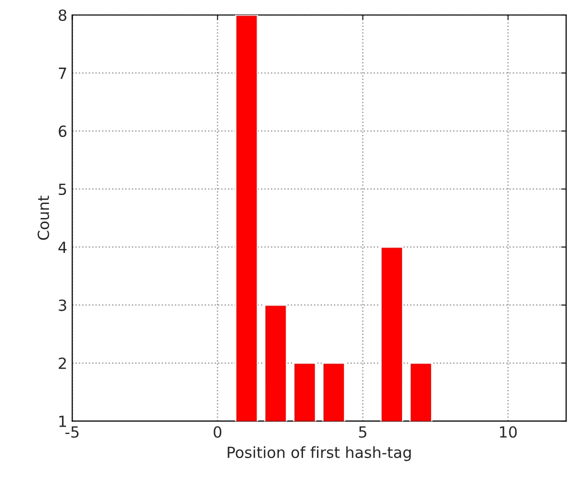 This screenshot has height=484, width=569. I want to click on x-tick-label: -5, so click(72, 432).